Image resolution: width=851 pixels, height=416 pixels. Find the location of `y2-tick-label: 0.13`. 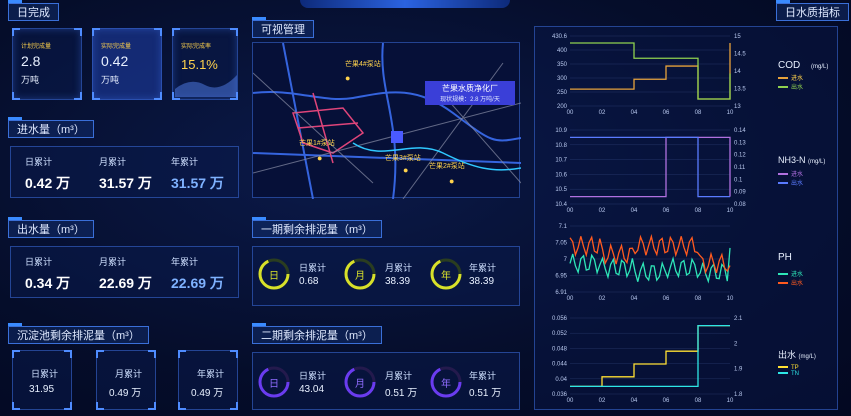

y2-tick-label: 0.13 is located at coordinates (740, 143).